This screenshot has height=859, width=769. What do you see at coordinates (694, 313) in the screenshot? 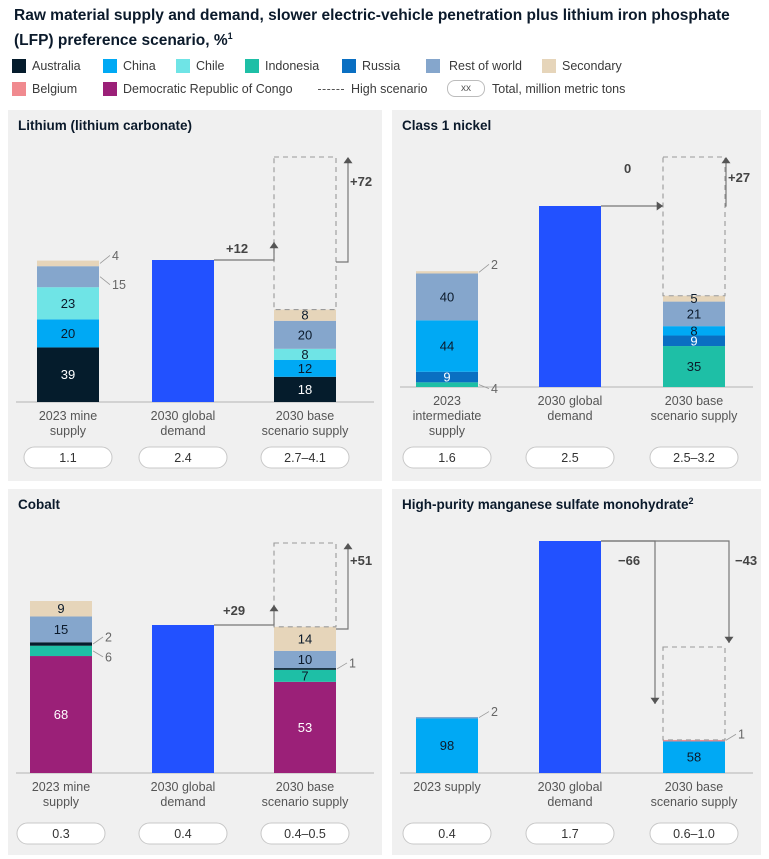
I see `segment-label: 21` at bounding box center [694, 313].